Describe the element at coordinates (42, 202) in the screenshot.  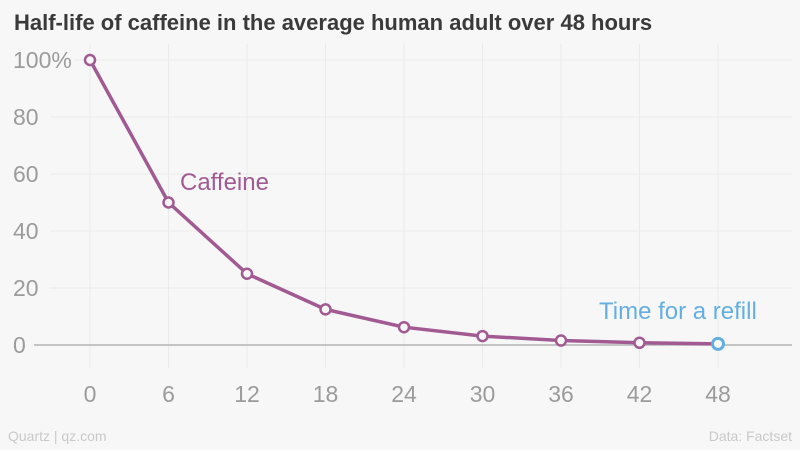
I see `y-axis-tick-labels: 100% 80 60 40 20 0` at that location.